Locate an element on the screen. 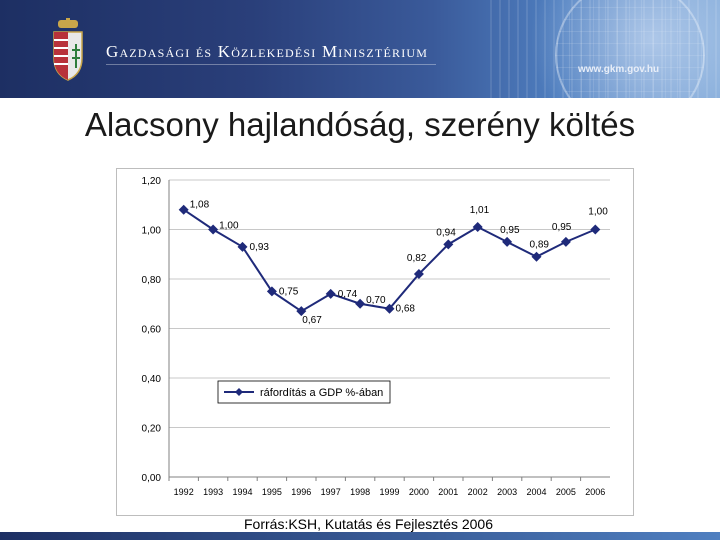 The height and width of the screenshot is (540, 720). x-tick-label: 2006 is located at coordinates (595, 492).